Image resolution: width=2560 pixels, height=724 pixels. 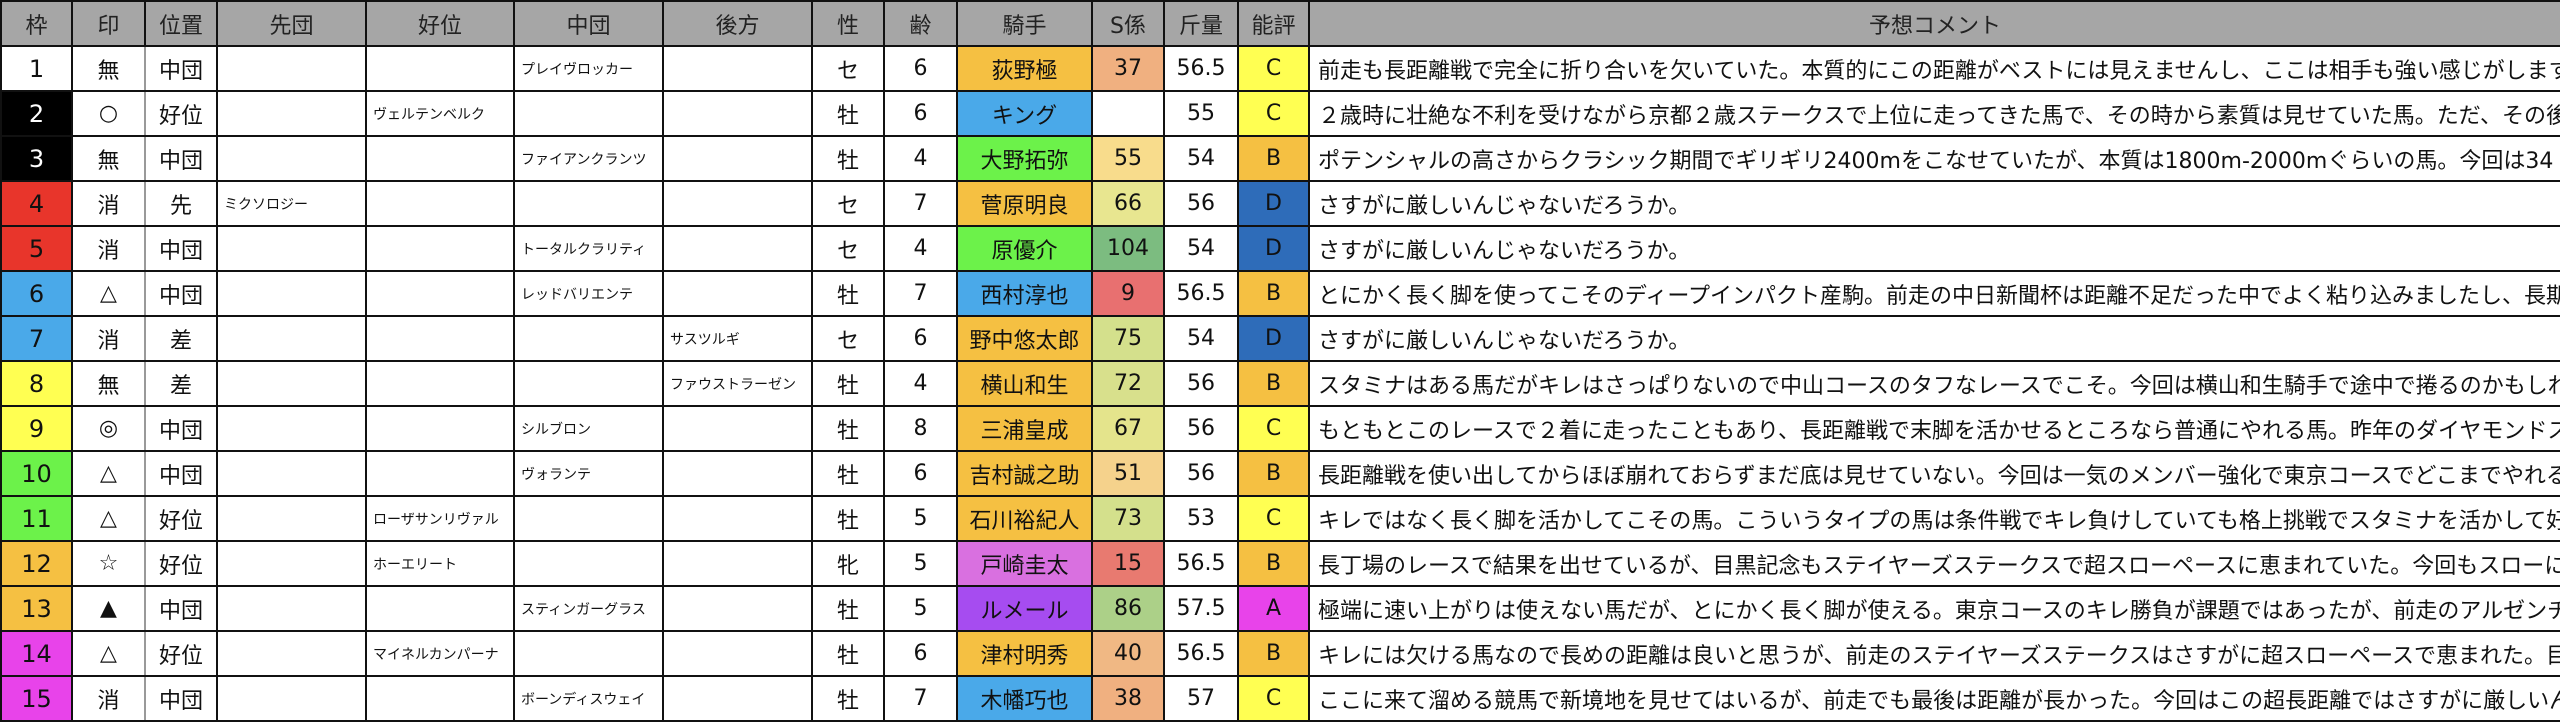 I want to click on weight-cell: 54, so click(x=1201, y=338).